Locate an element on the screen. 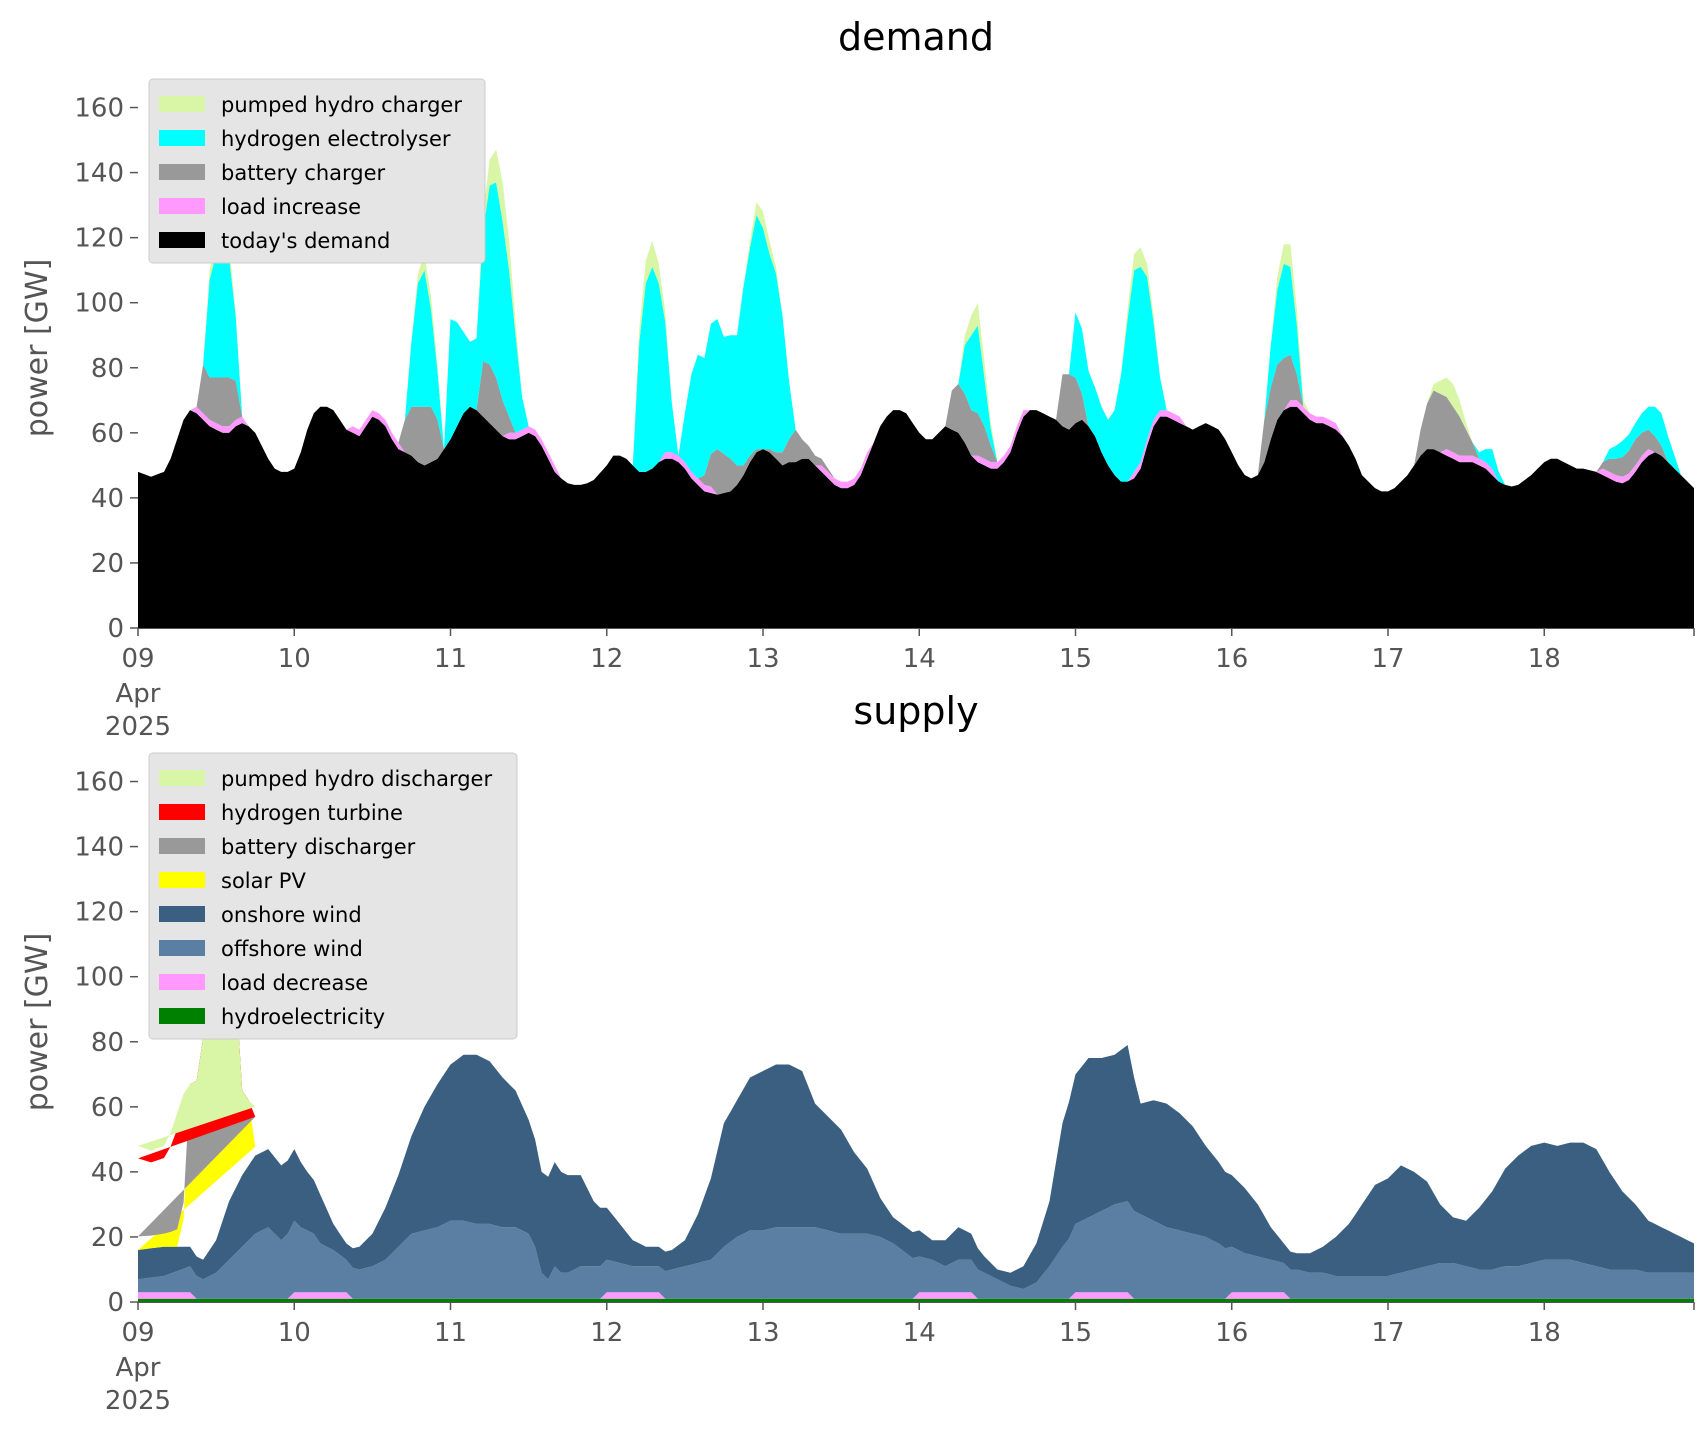 Image resolution: width=1706 pixels, height=1431 pixels. legend-label: pumped hydro charger is located at coordinates (341, 105).